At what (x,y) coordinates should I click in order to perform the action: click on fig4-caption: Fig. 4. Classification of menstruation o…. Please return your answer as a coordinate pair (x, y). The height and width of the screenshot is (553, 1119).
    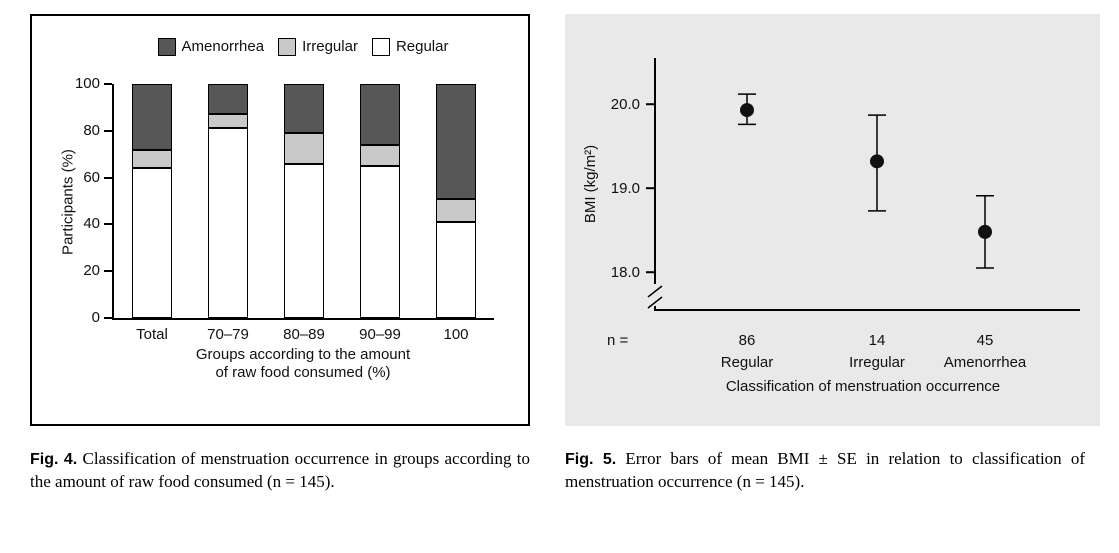
    Looking at the image, I should click on (280, 470).